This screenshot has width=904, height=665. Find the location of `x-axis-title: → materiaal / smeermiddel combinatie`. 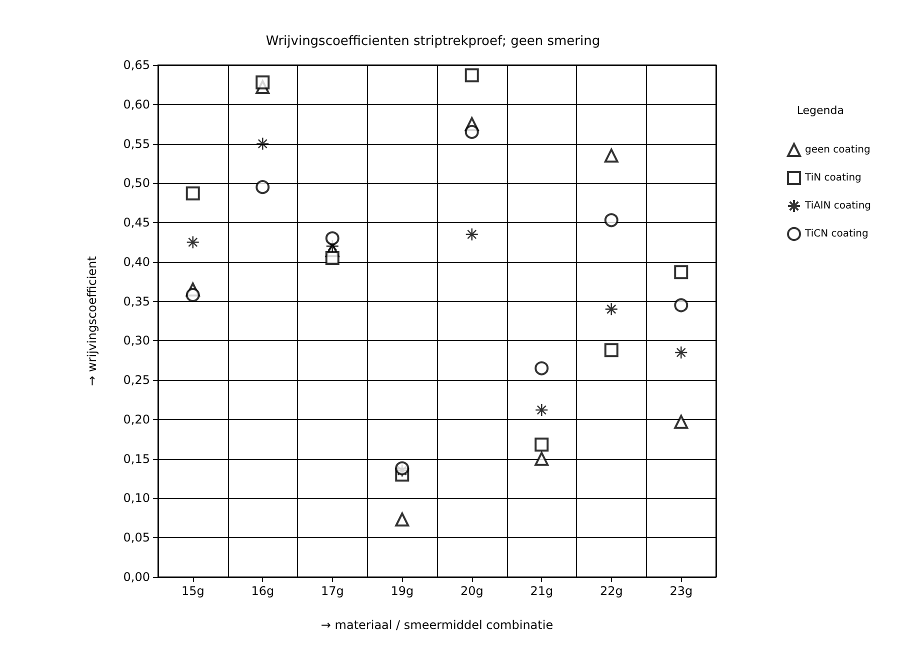

x-axis-title: → materiaal / smeermiddel combinatie is located at coordinates (437, 625).